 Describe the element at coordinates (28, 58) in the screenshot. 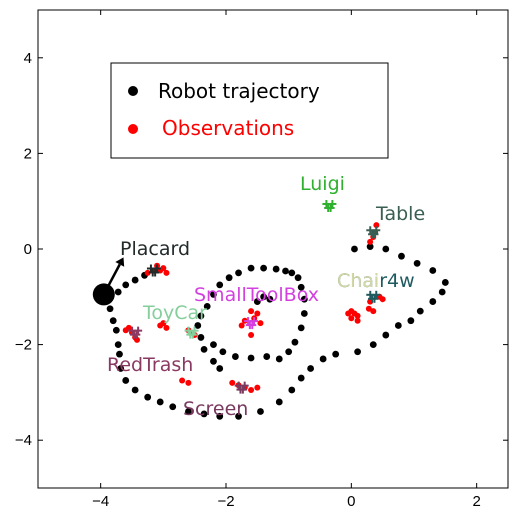

I see `y-tick-label: 4` at that location.